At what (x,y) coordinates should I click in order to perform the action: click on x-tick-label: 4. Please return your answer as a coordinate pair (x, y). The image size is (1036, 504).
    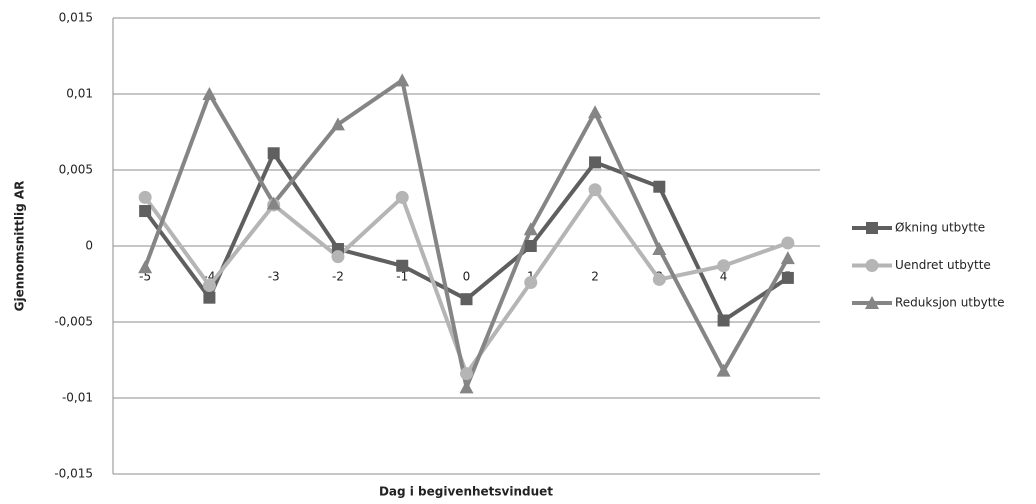
    Looking at the image, I should click on (724, 277).